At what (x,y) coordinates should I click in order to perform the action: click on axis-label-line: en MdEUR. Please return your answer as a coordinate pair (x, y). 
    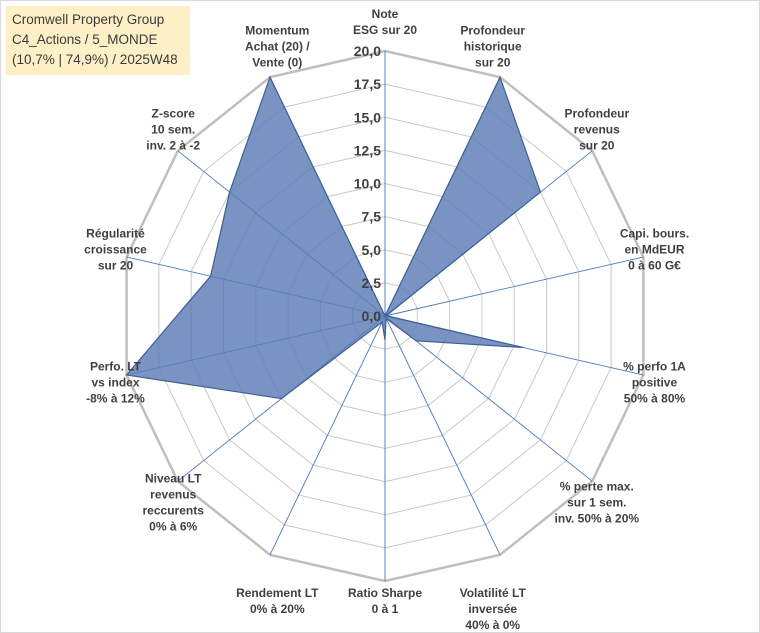
    Looking at the image, I should click on (655, 250).